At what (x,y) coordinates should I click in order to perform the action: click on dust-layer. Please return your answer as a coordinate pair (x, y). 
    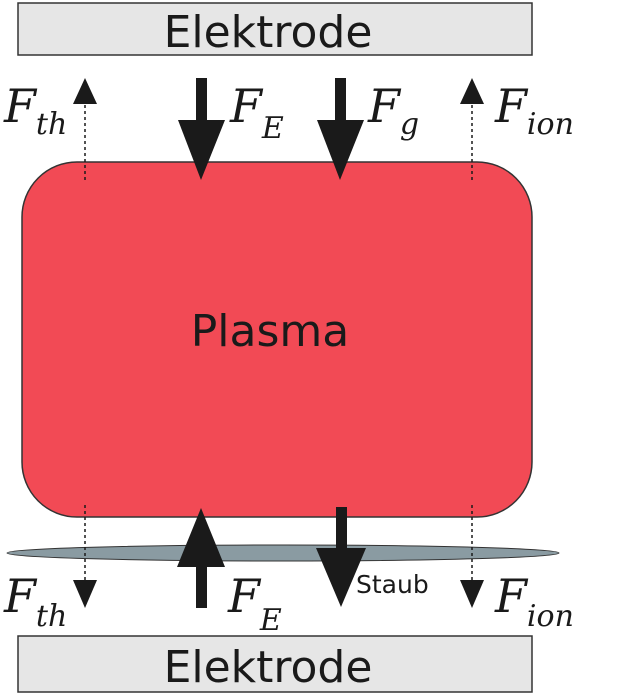
    Looking at the image, I should click on (283, 553).